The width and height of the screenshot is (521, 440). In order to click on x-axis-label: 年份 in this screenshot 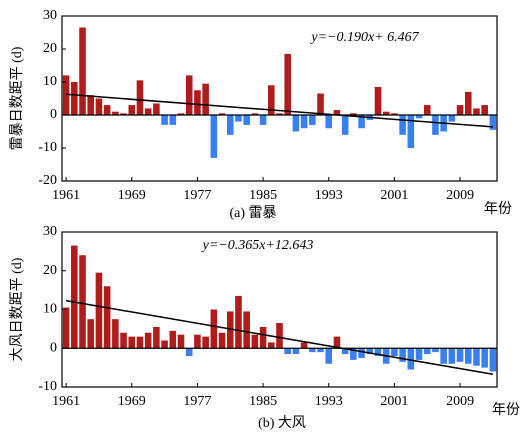, I will do `click(498, 209)`.